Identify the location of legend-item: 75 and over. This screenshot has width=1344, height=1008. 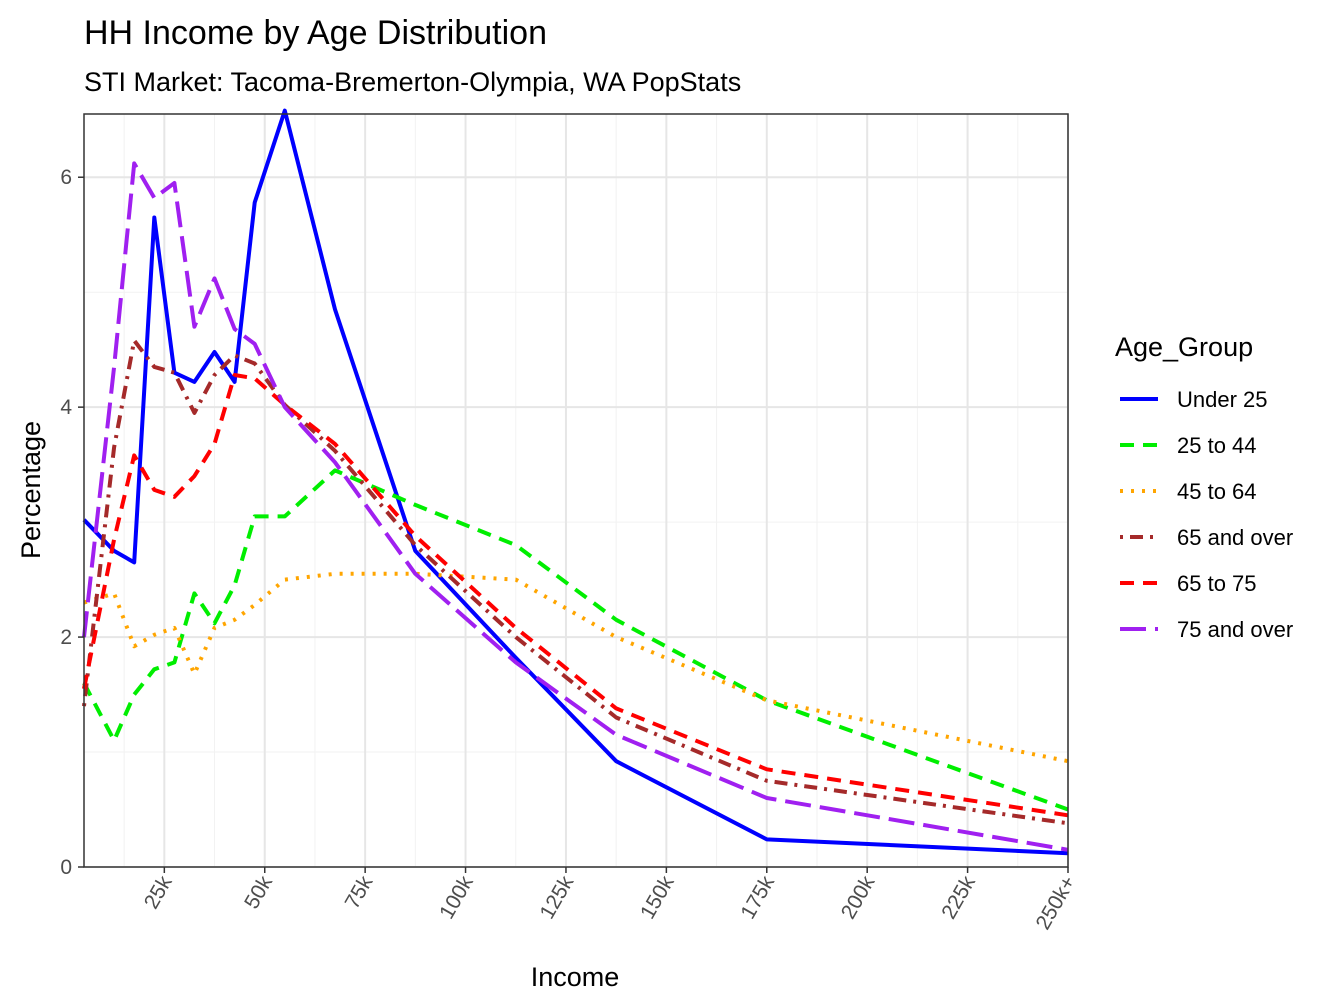
(1206, 629).